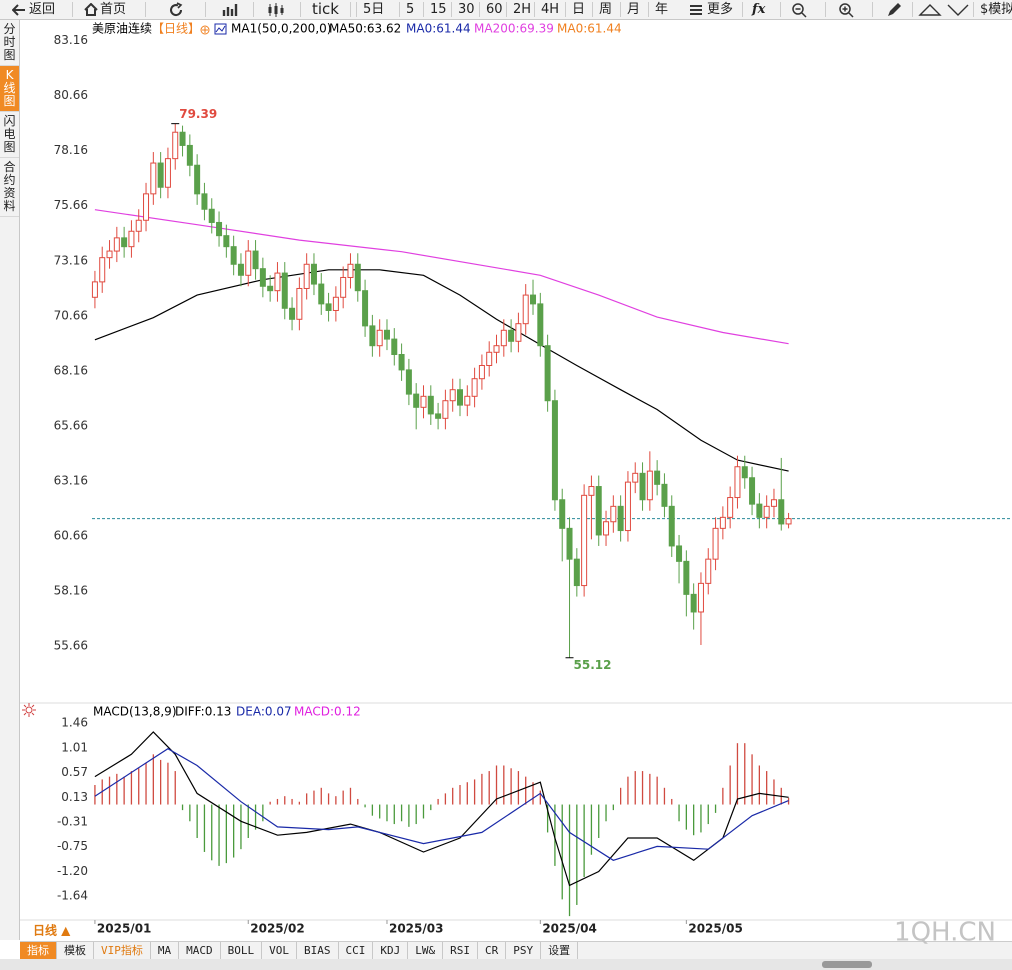 The width and height of the screenshot is (1012, 970). What do you see at coordinates (550, 9) in the screenshot?
I see `period-button: 4H` at bounding box center [550, 9].